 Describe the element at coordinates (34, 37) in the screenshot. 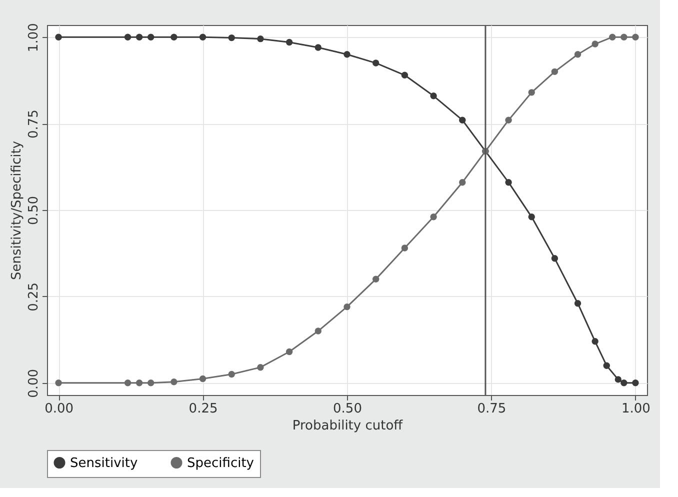

I see `y-tick-label: 1.00` at that location.